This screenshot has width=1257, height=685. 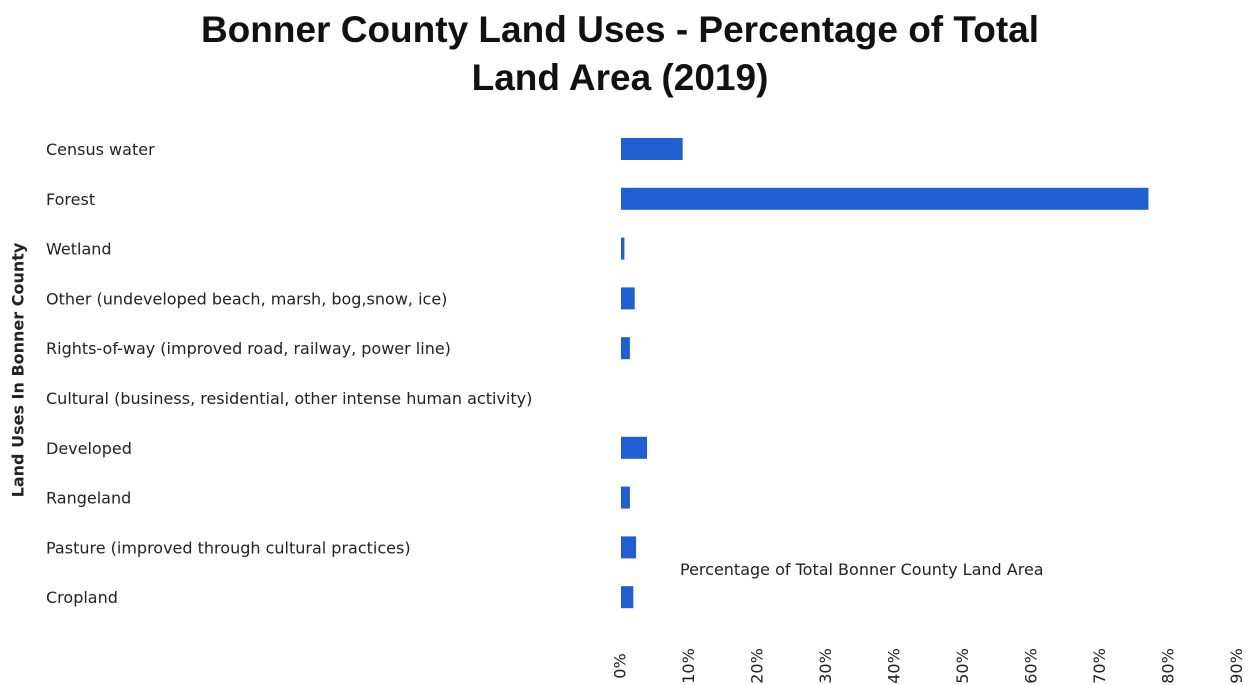 What do you see at coordinates (825, 666) in the screenshot?
I see `x-tick-label: 30%` at bounding box center [825, 666].